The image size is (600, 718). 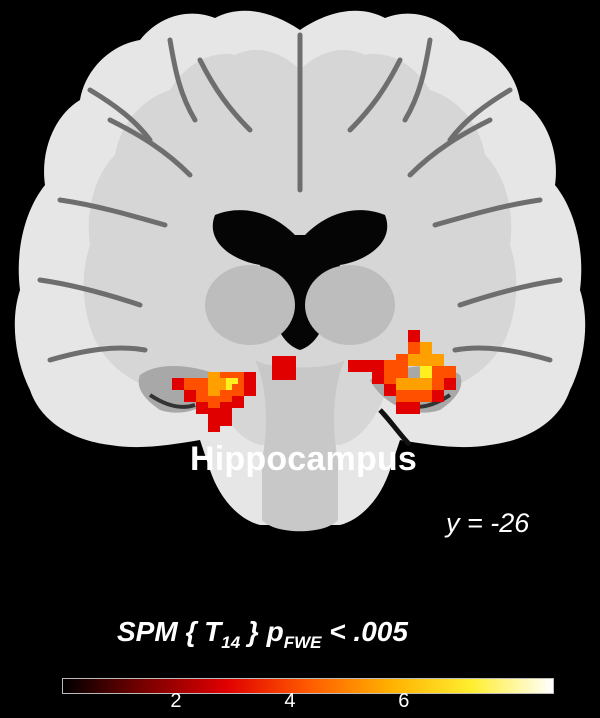 I want to click on stat-correction: FWE, so click(x=302, y=642).